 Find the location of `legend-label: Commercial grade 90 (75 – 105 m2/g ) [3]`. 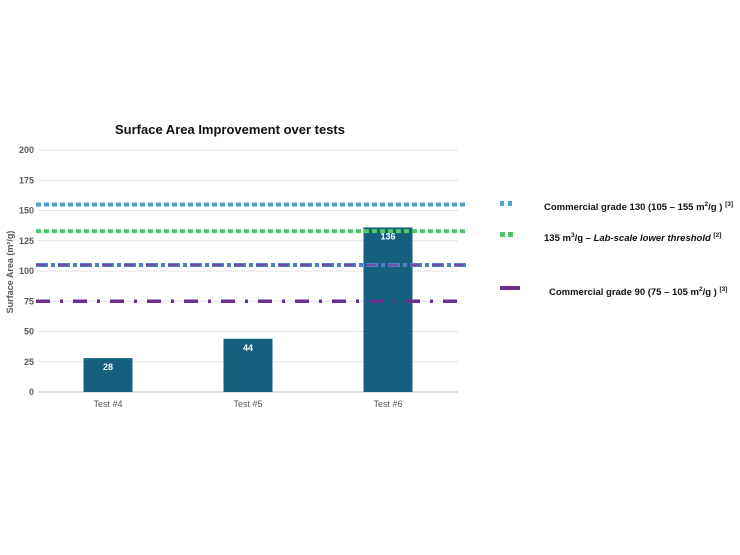

legend-label: Commercial grade 90 (75 – 105 m2/g ) [3] is located at coordinates (638, 292).